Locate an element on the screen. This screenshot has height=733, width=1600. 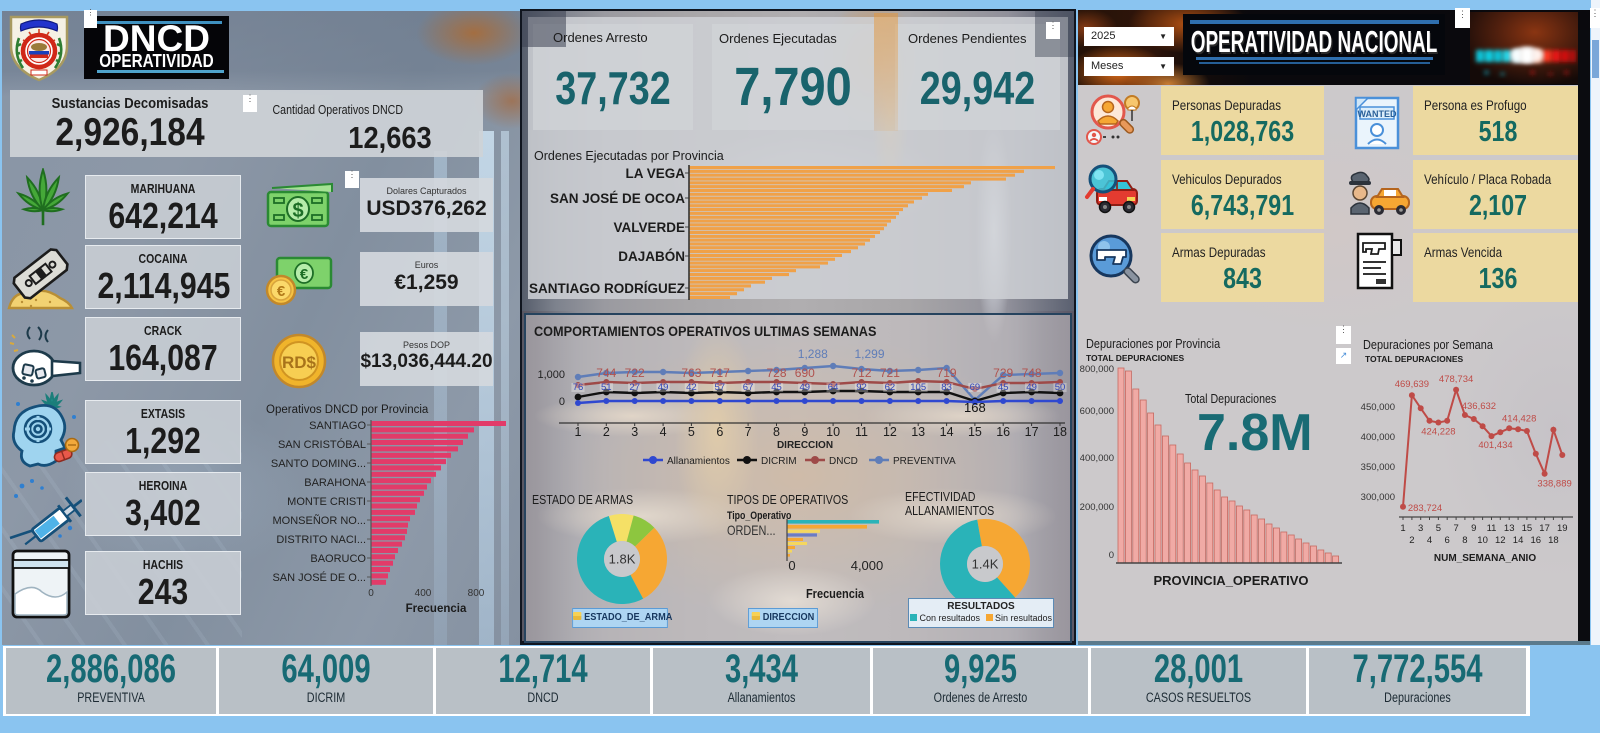
svg-text: 728 is located at coordinates (776, 373).